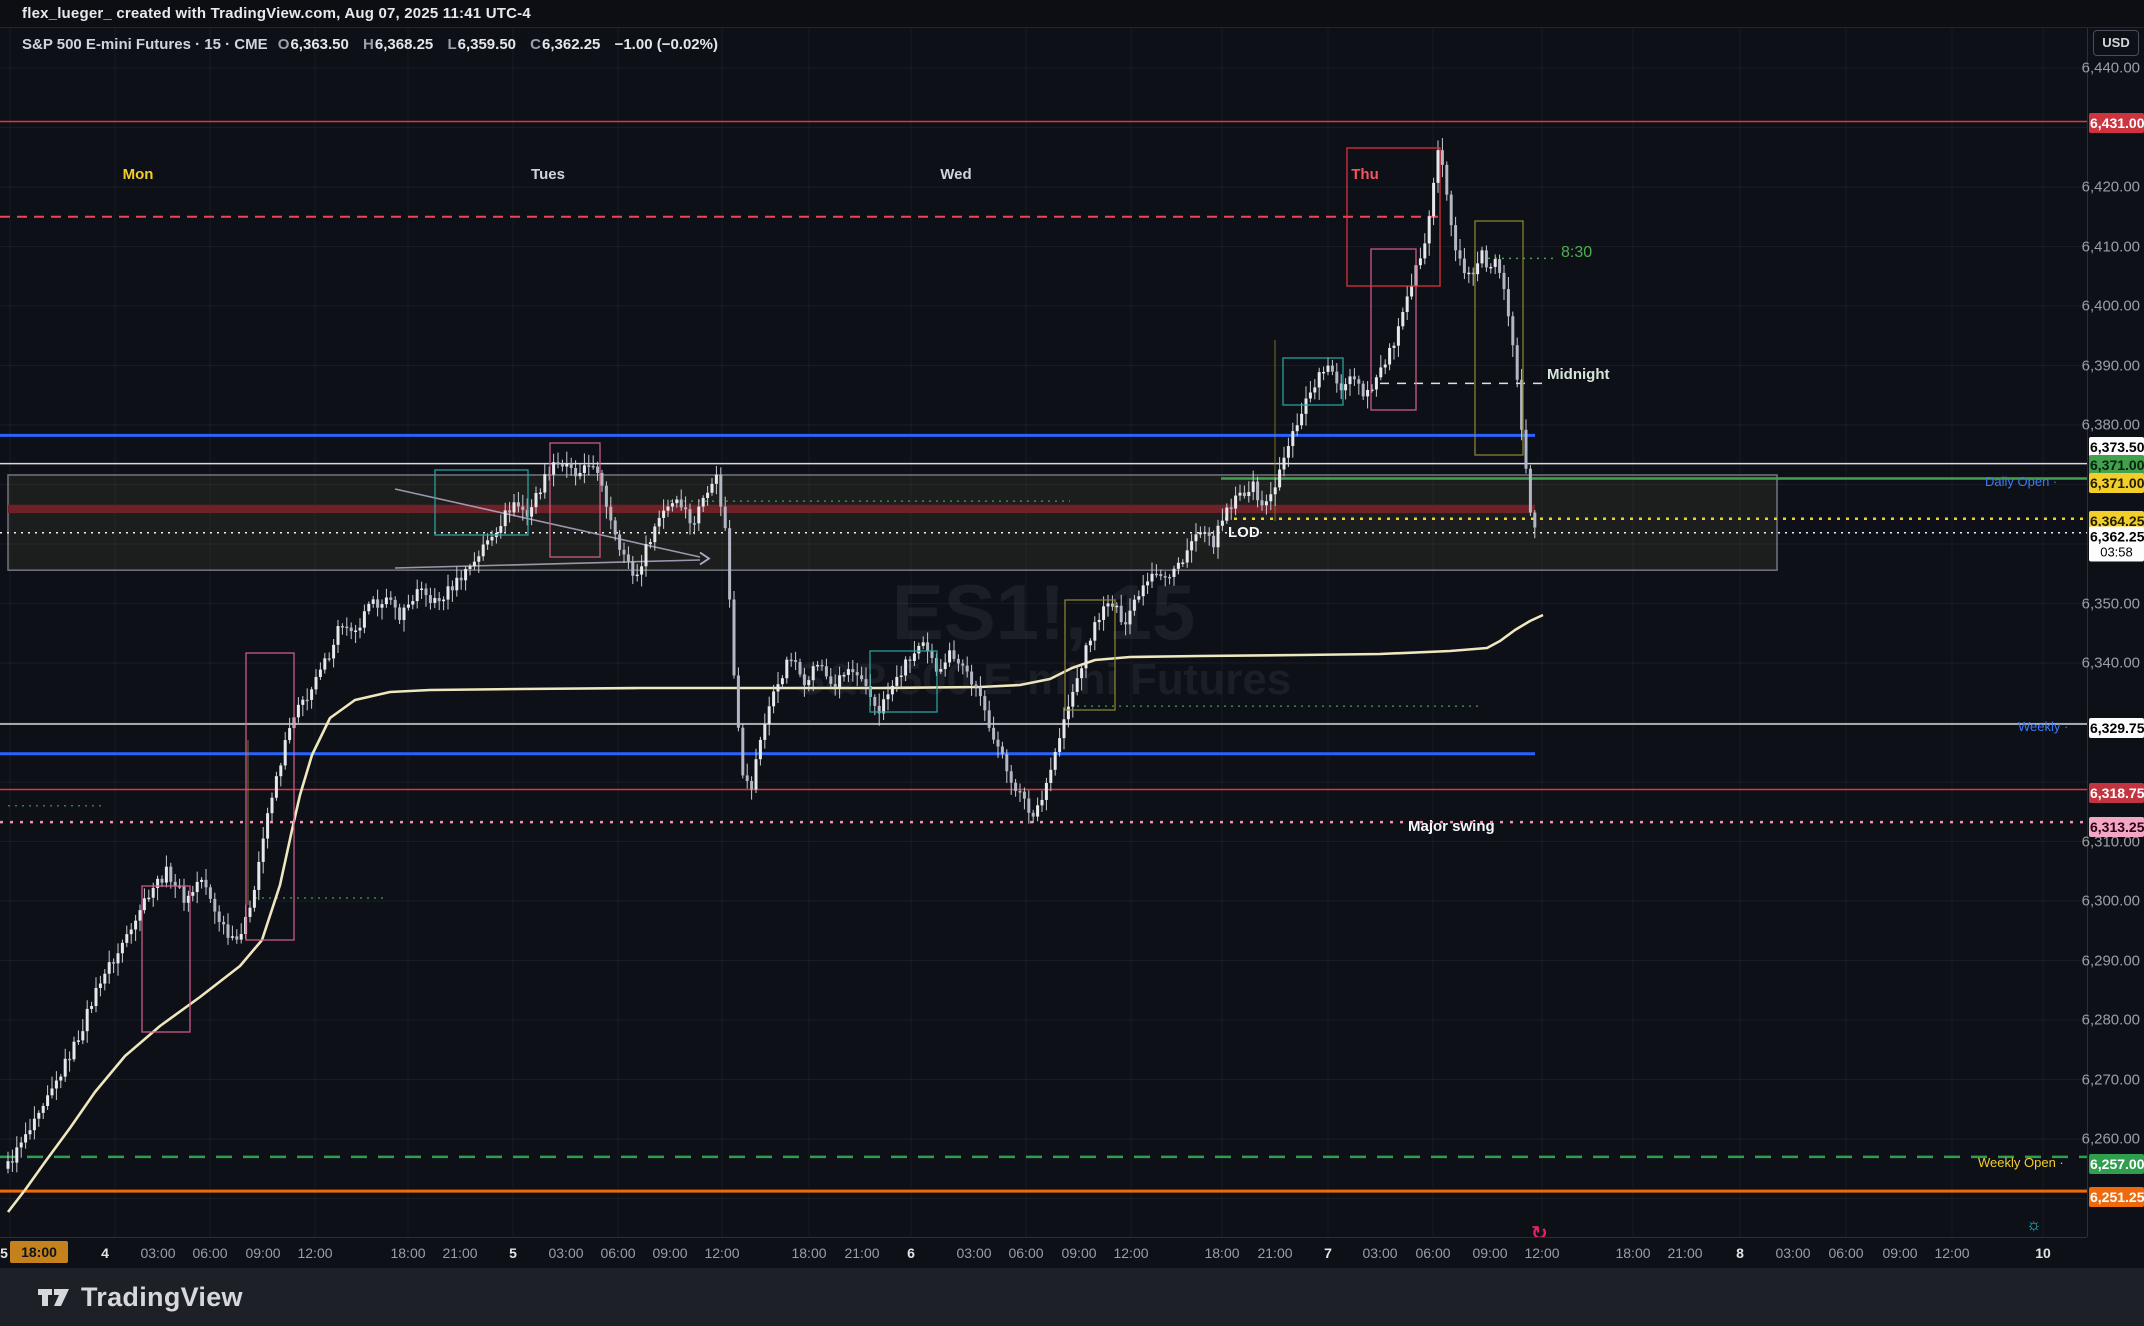 The image size is (2144, 1326). Describe the element at coordinates (145, 44) in the screenshot. I see `symbol-name: S&P 500 E-mini Futures · 15 · CME` at that location.